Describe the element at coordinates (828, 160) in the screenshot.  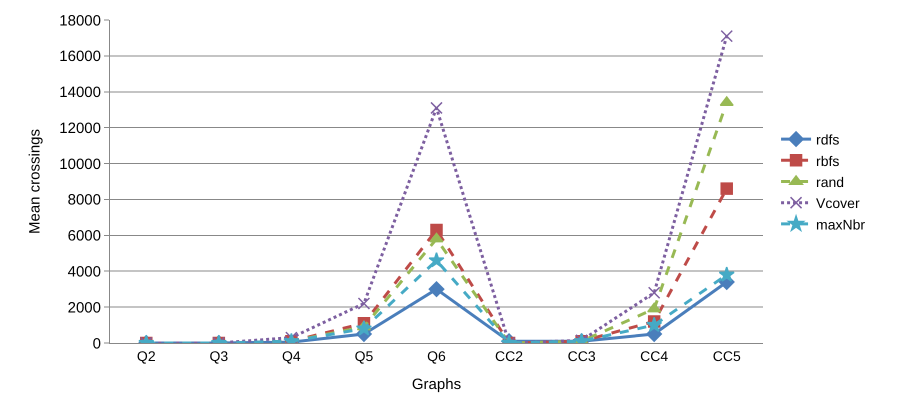
I see `legend-label: rbfs` at that location.